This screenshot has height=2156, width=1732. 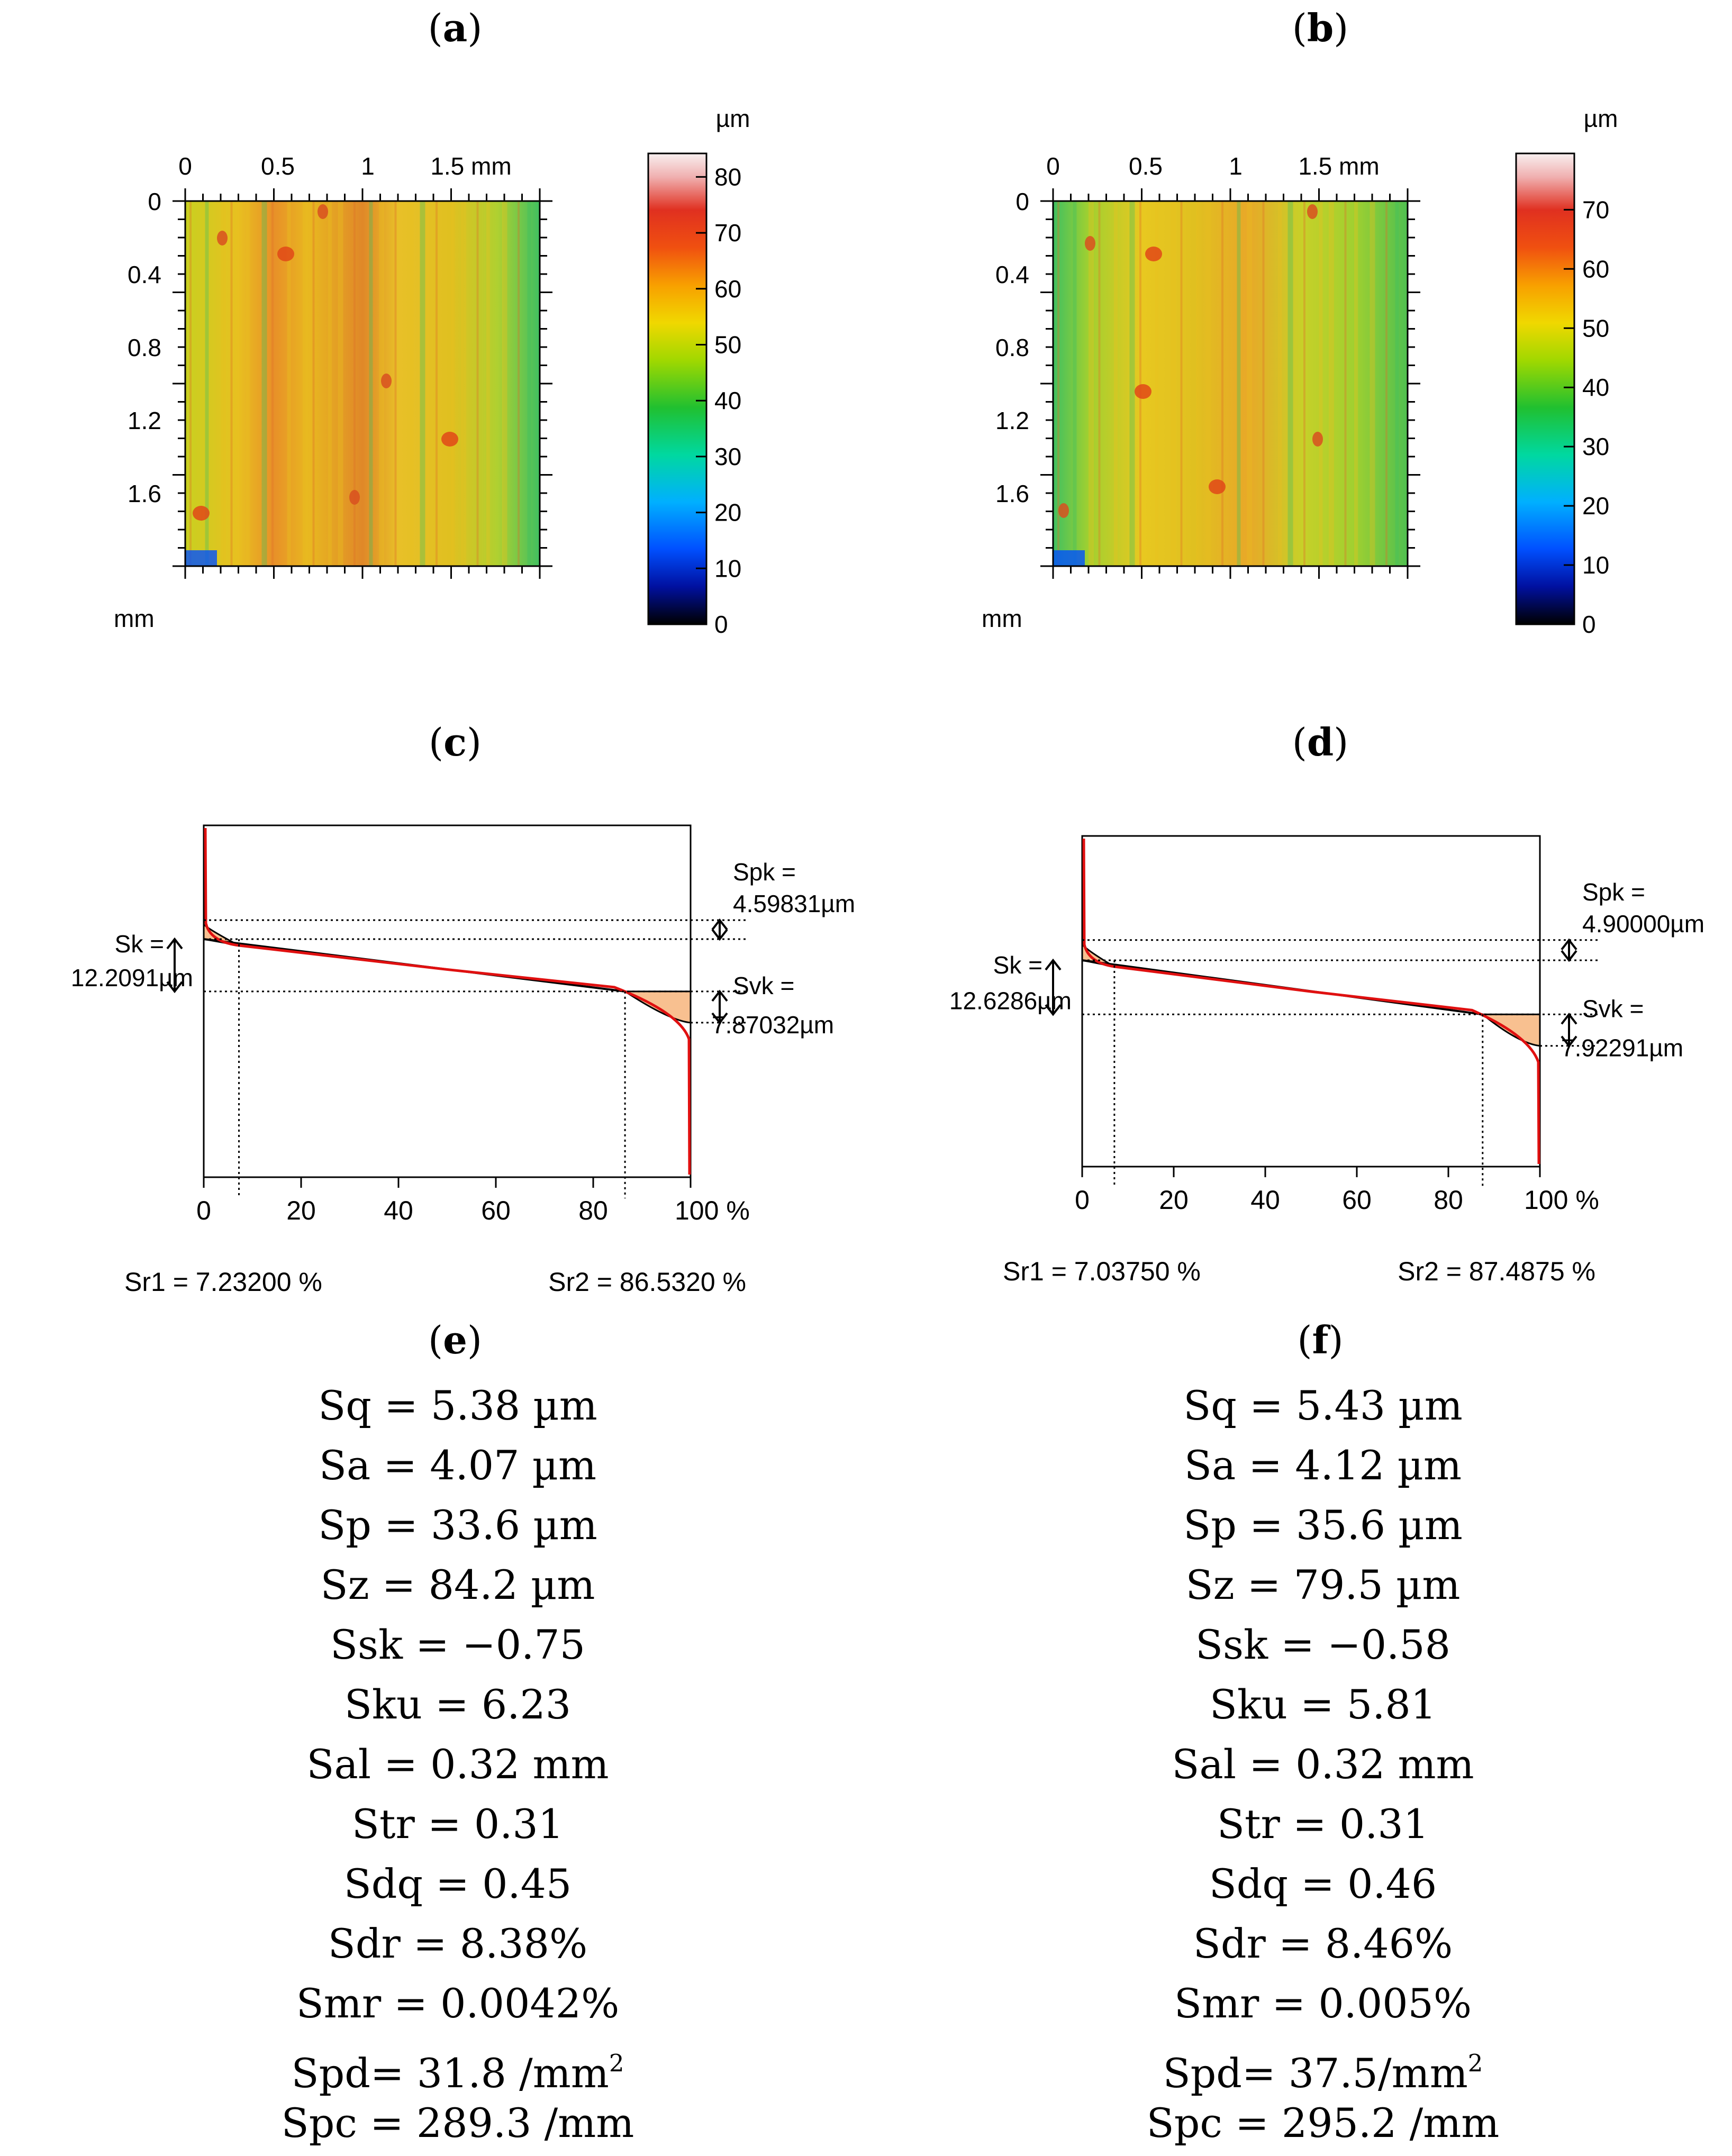 I want to click on x-tick-label: 1.5 mm, so click(x=1338, y=166).